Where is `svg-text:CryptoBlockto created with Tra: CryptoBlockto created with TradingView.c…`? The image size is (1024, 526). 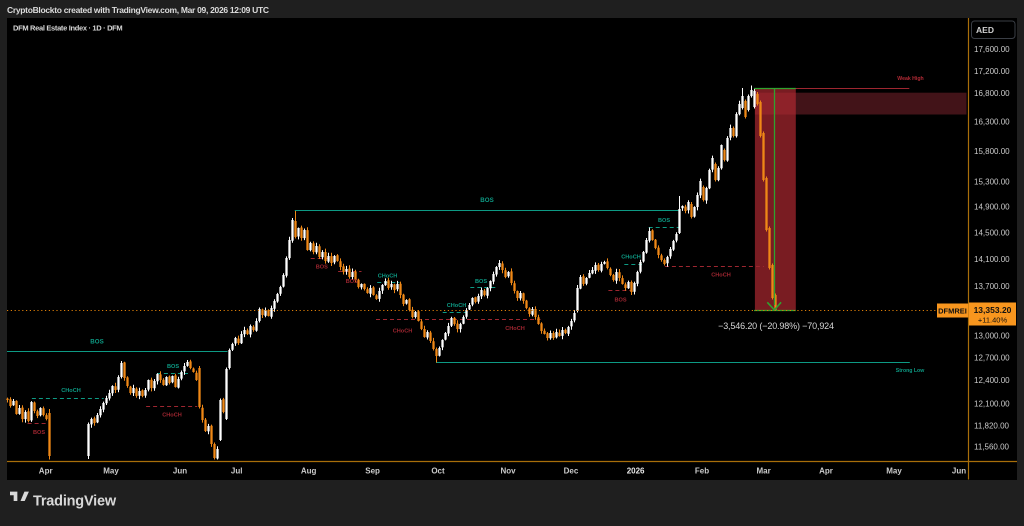 svg-text:CryptoBlockto created with Tra: CryptoBlockto created with TradingView.c… is located at coordinates (138, 10).